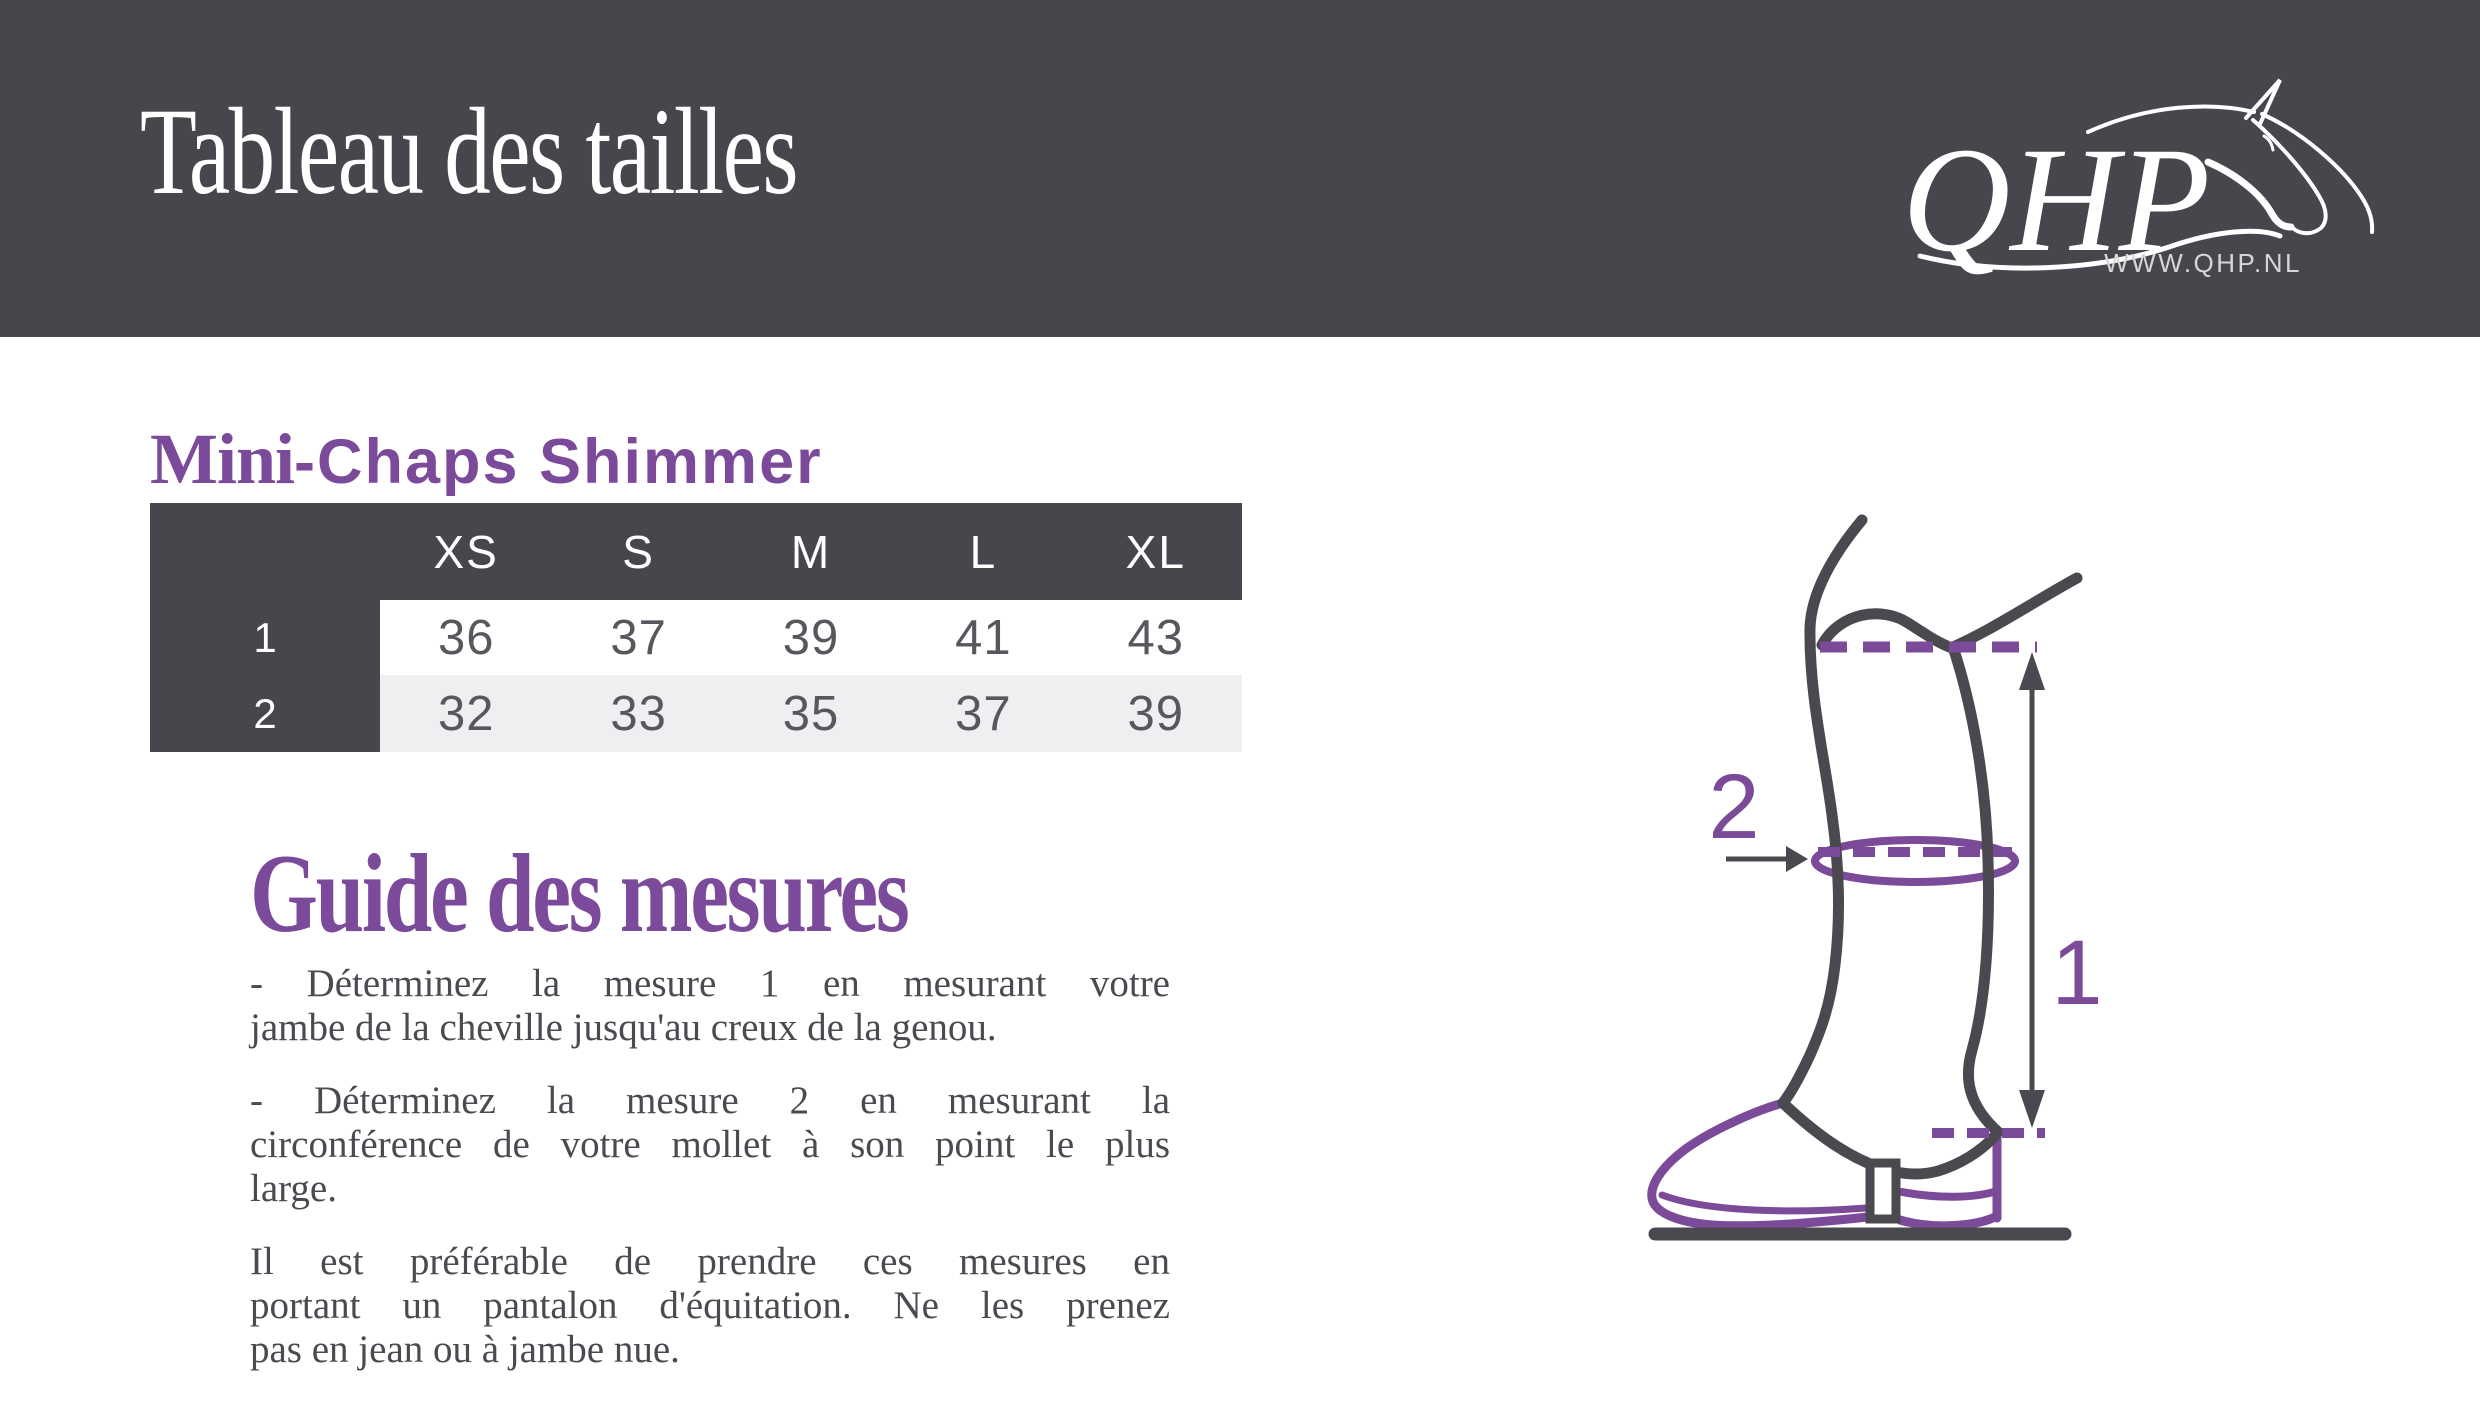 This screenshot has width=2480, height=1408. What do you see at coordinates (2203, 263) in the screenshot?
I see `website-url: WWW.QHP.NL` at bounding box center [2203, 263].